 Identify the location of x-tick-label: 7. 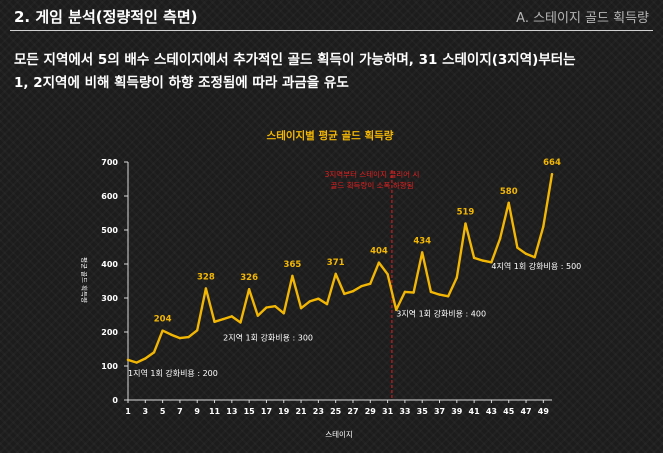
(180, 411).